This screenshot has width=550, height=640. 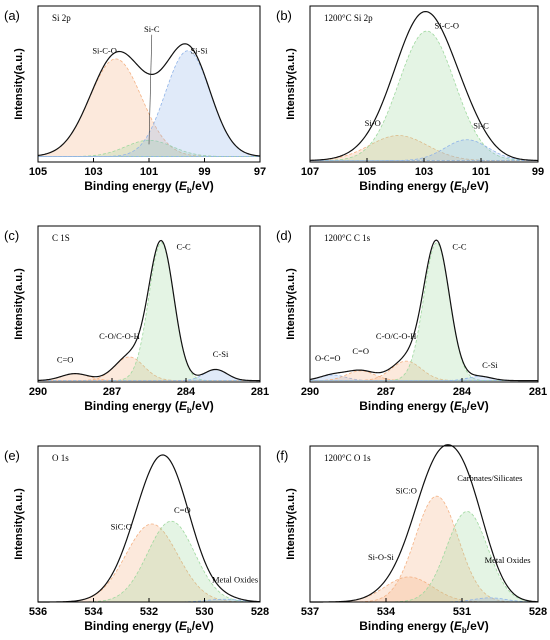 I want to click on peak-label: Si-Si, so click(x=199, y=50).